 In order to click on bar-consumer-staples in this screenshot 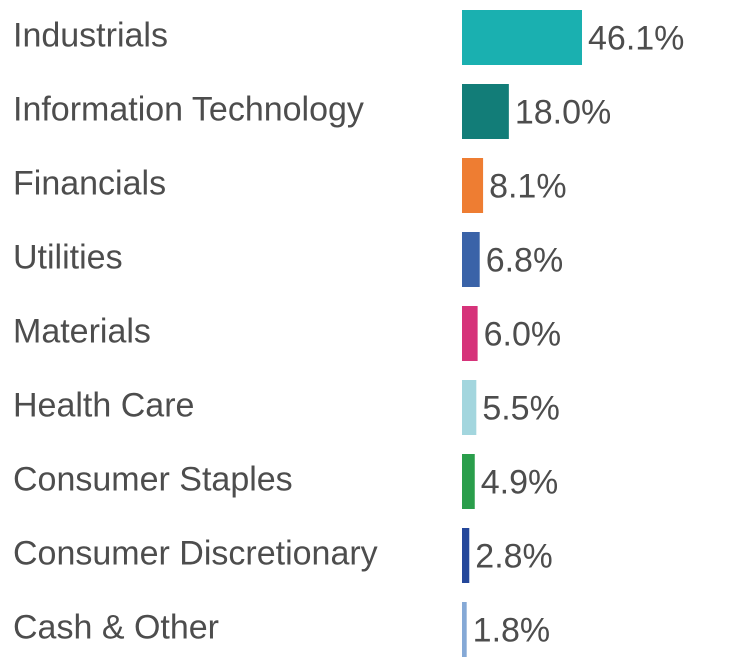, I will do `click(468, 481)`.